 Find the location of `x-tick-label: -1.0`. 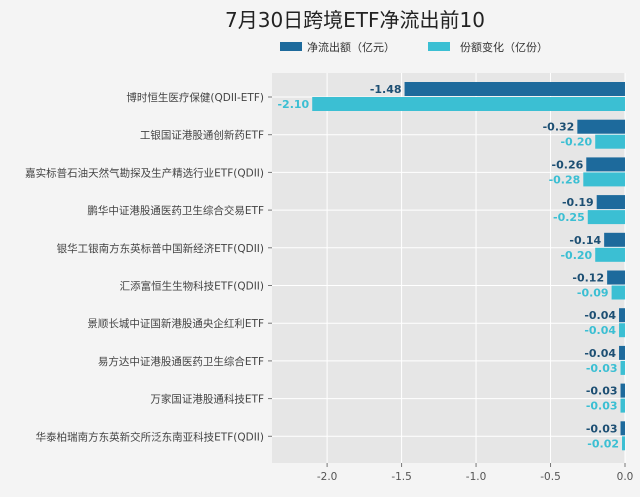

x-tick-label: -1.0 is located at coordinates (476, 477).